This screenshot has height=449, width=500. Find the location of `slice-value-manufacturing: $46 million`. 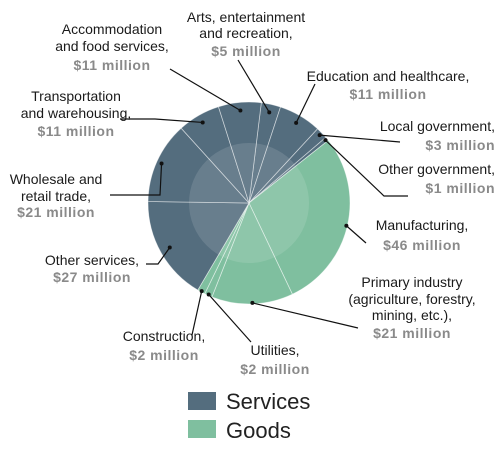

slice-value-manufacturing: $46 million is located at coordinates (422, 245).